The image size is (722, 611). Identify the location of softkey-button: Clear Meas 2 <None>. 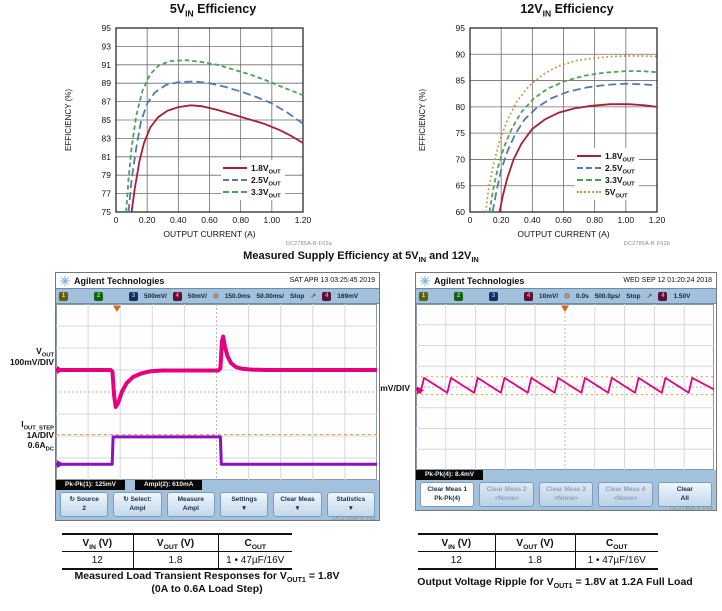
(506, 494).